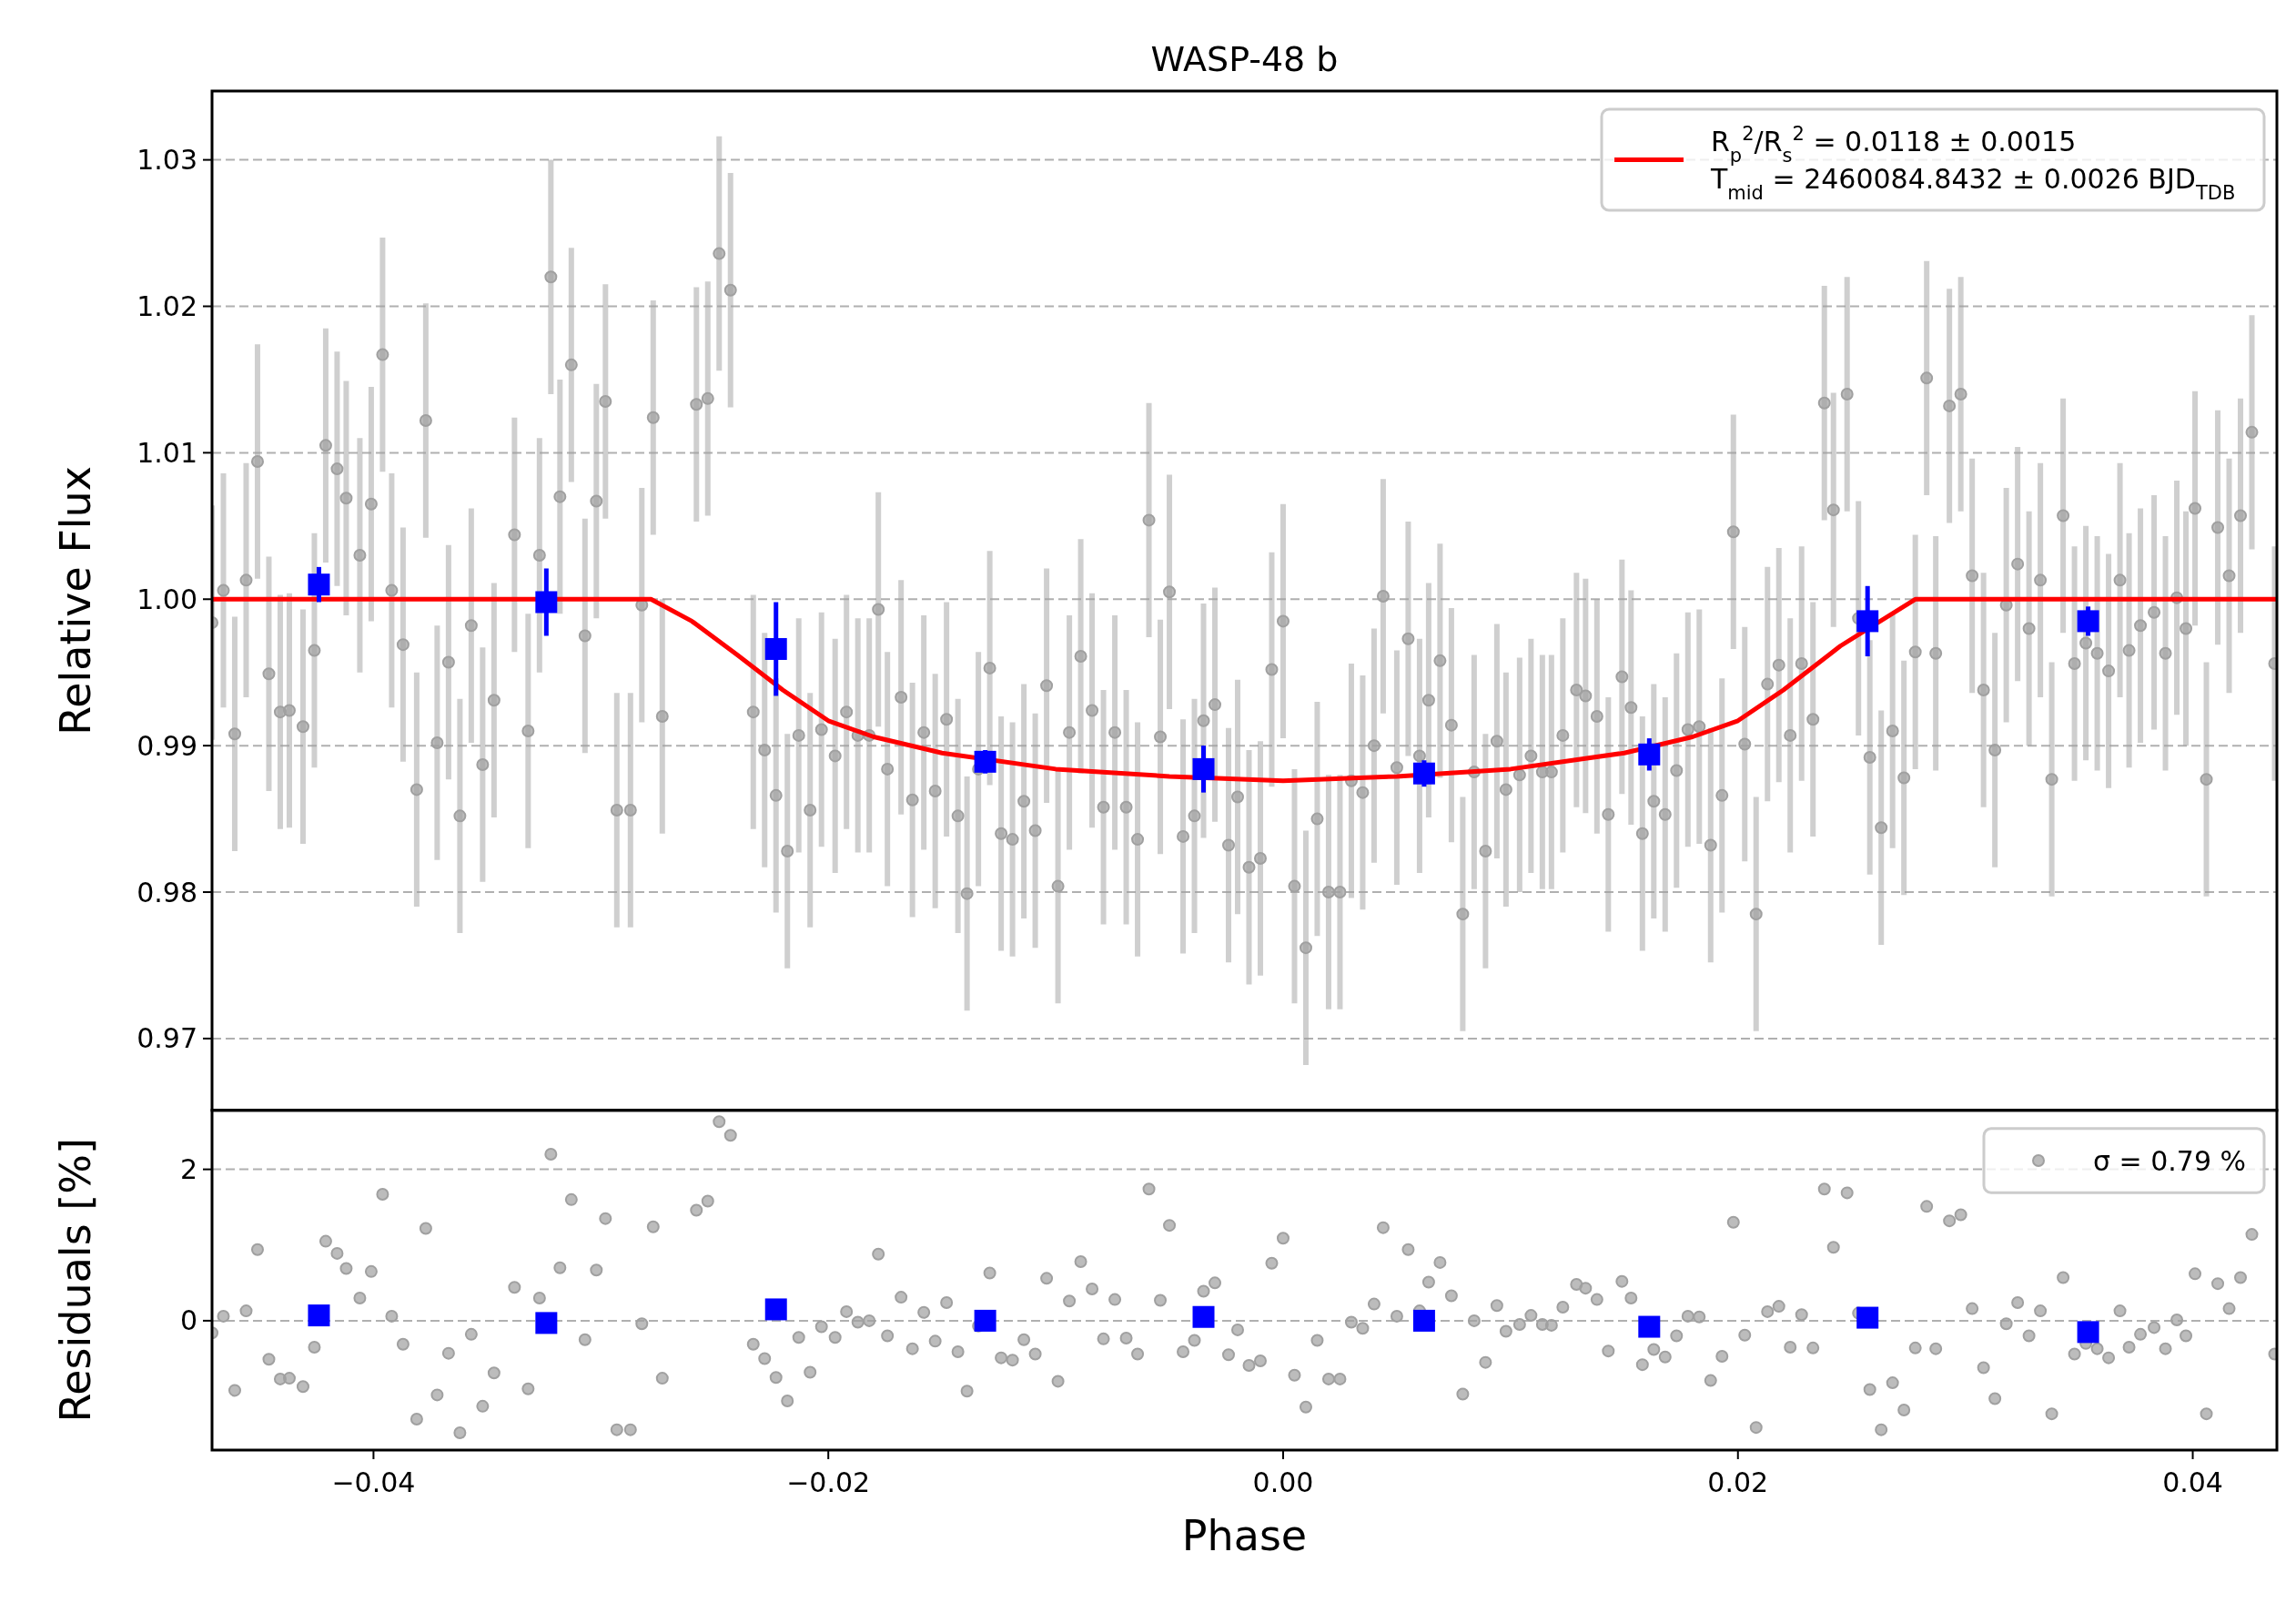  I want to click on y-axis-title: Relative Flux, so click(76, 601).